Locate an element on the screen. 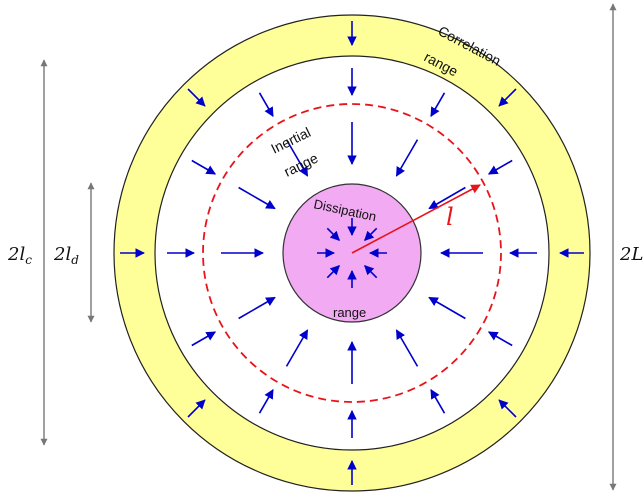 The image size is (644, 494). label-2lc: 2lc is located at coordinates (19, 255).